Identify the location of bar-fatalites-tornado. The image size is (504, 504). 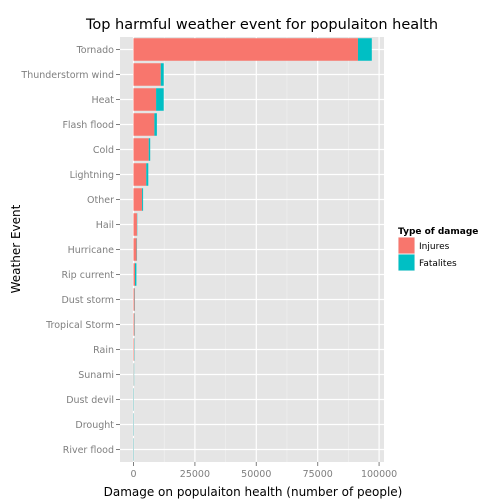
(364, 49).